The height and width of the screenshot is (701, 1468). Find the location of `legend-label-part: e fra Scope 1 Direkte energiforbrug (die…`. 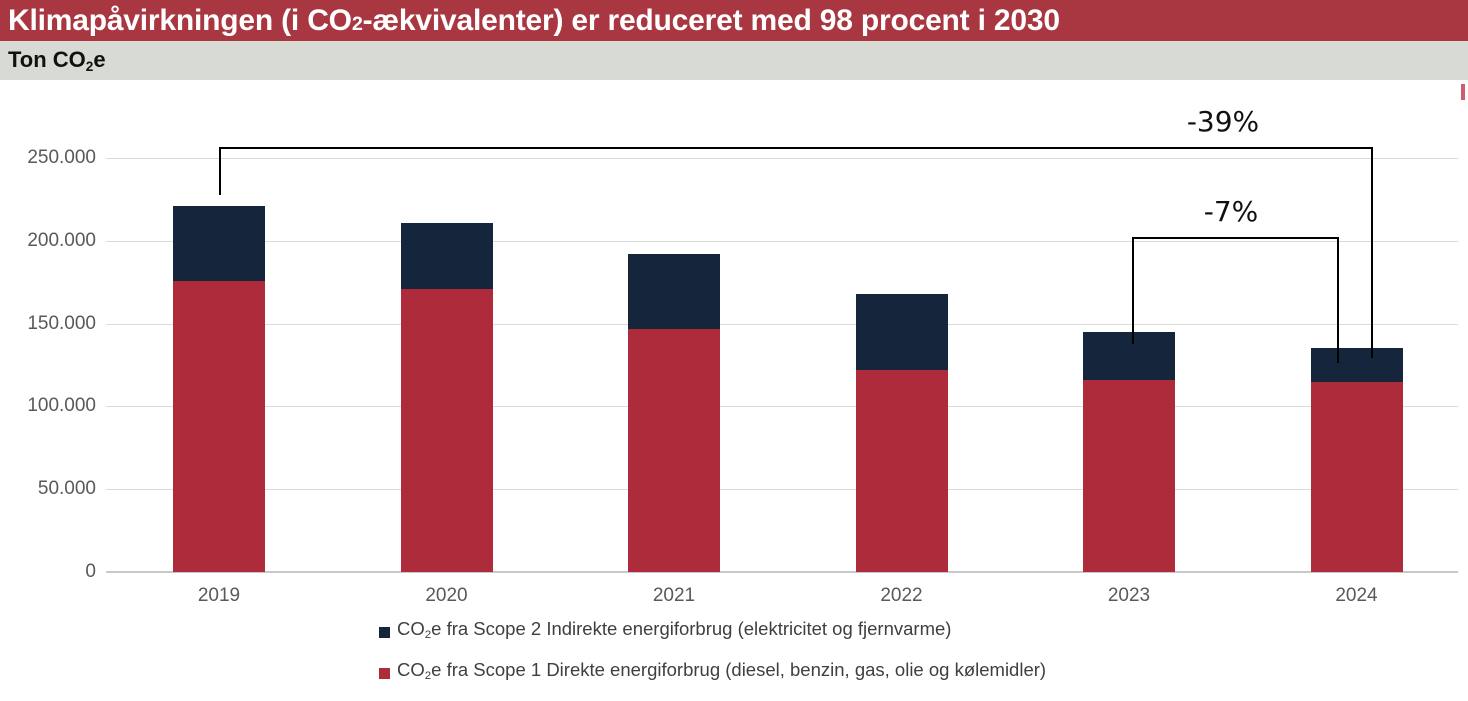

legend-label-part: e fra Scope 1 Direkte energiforbrug (die… is located at coordinates (739, 670).